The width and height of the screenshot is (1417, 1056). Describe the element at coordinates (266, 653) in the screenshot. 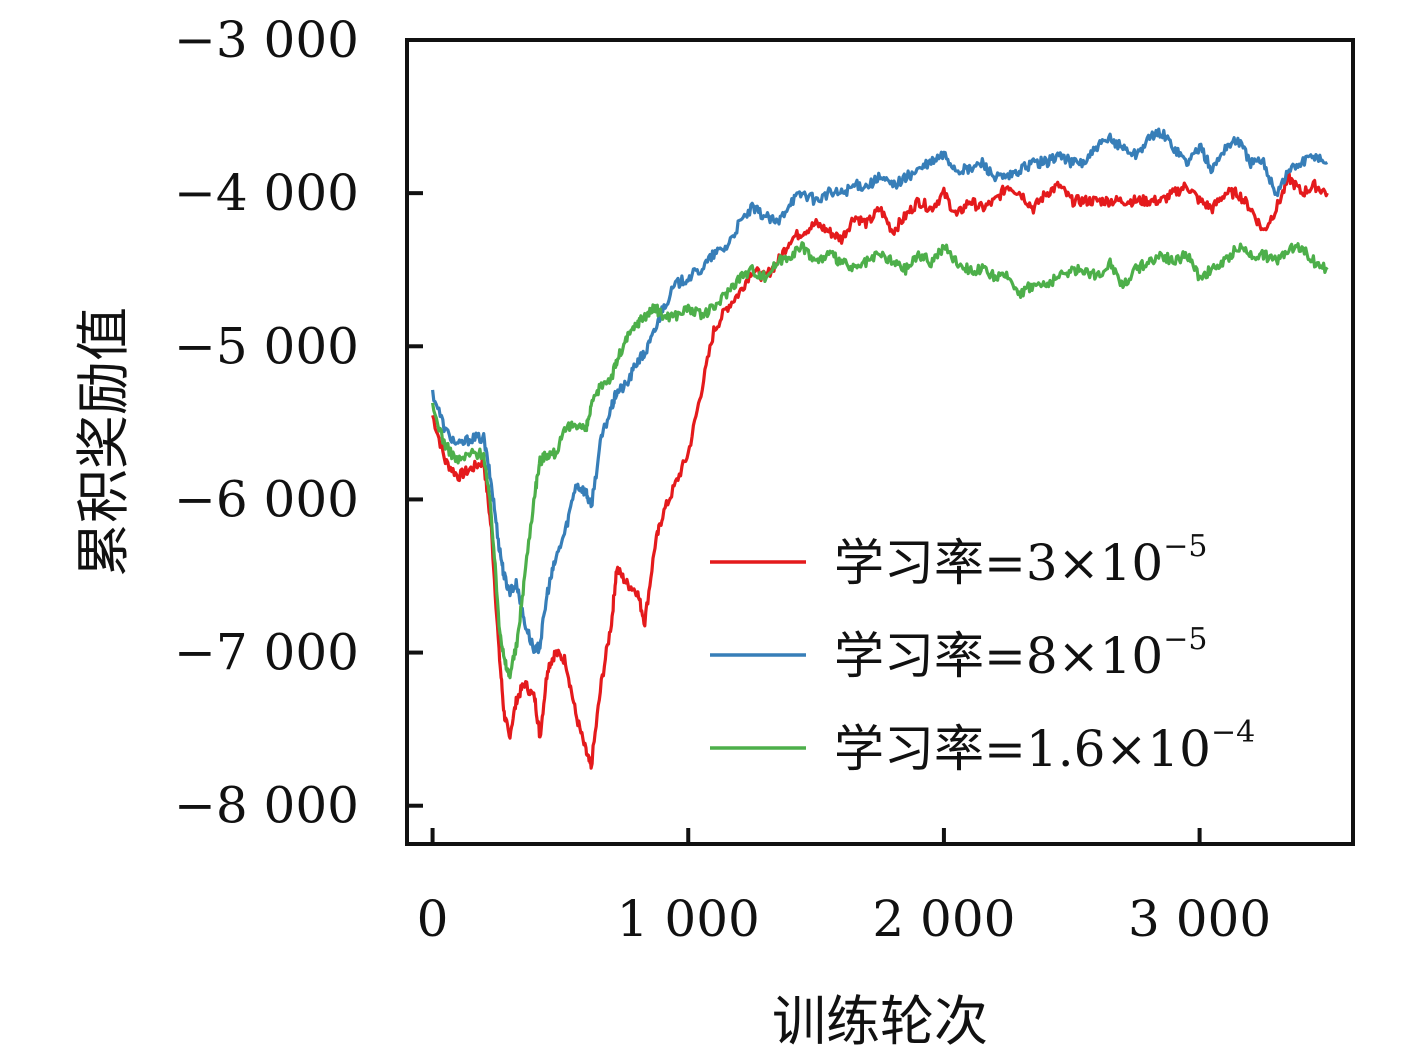

I see `y-tick-label: −7 000` at that location.